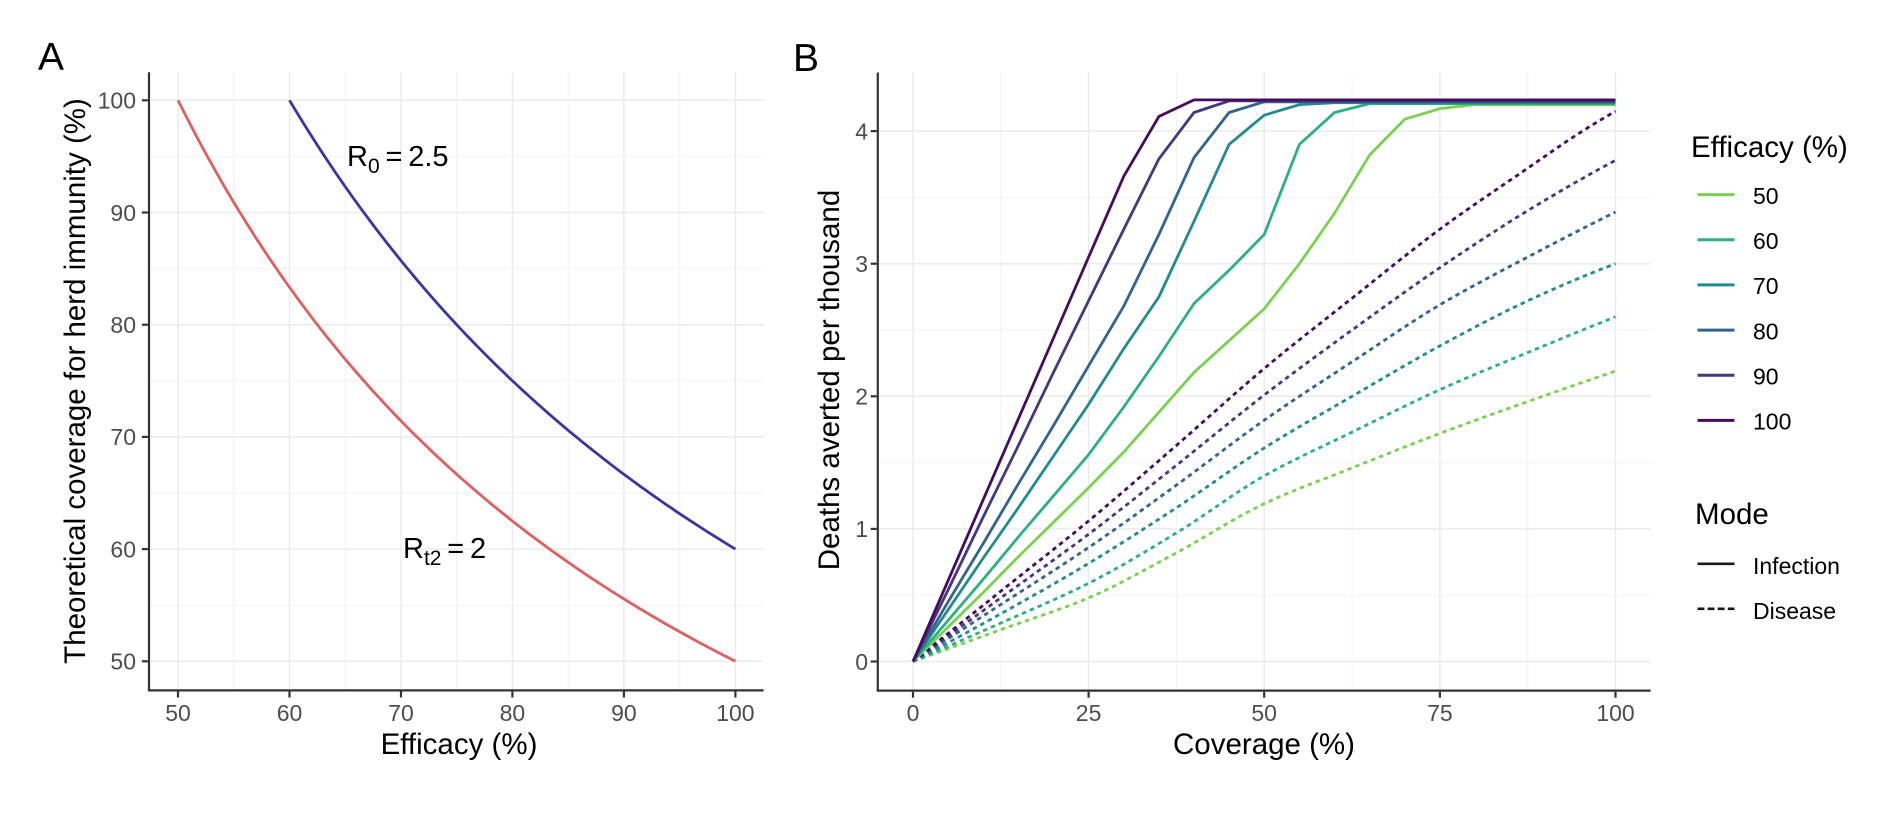  What do you see at coordinates (829, 380) in the screenshot?
I see `svg-text: Deaths averted per thousand` at bounding box center [829, 380].